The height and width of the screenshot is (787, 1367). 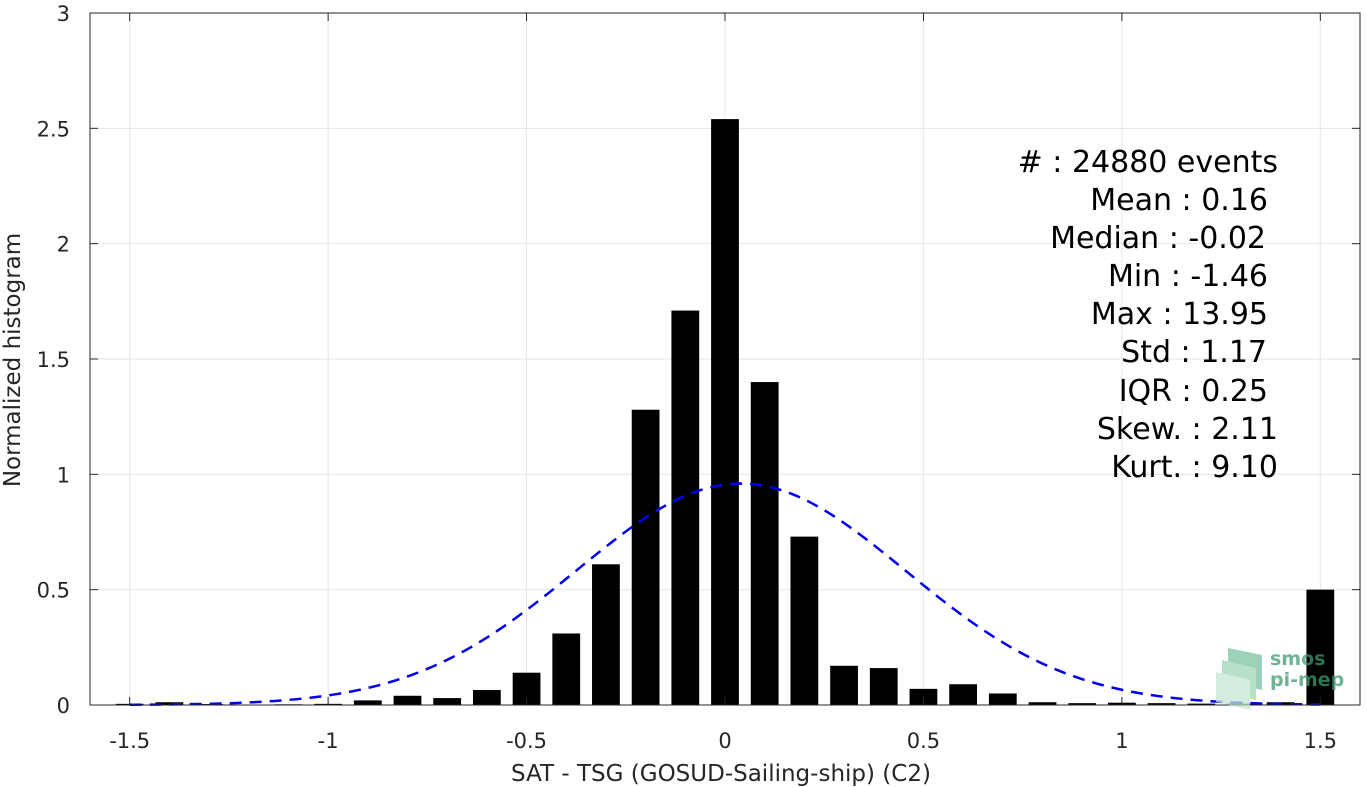 What do you see at coordinates (526, 741) in the screenshot?
I see `x-tick-label: -0.5` at bounding box center [526, 741].